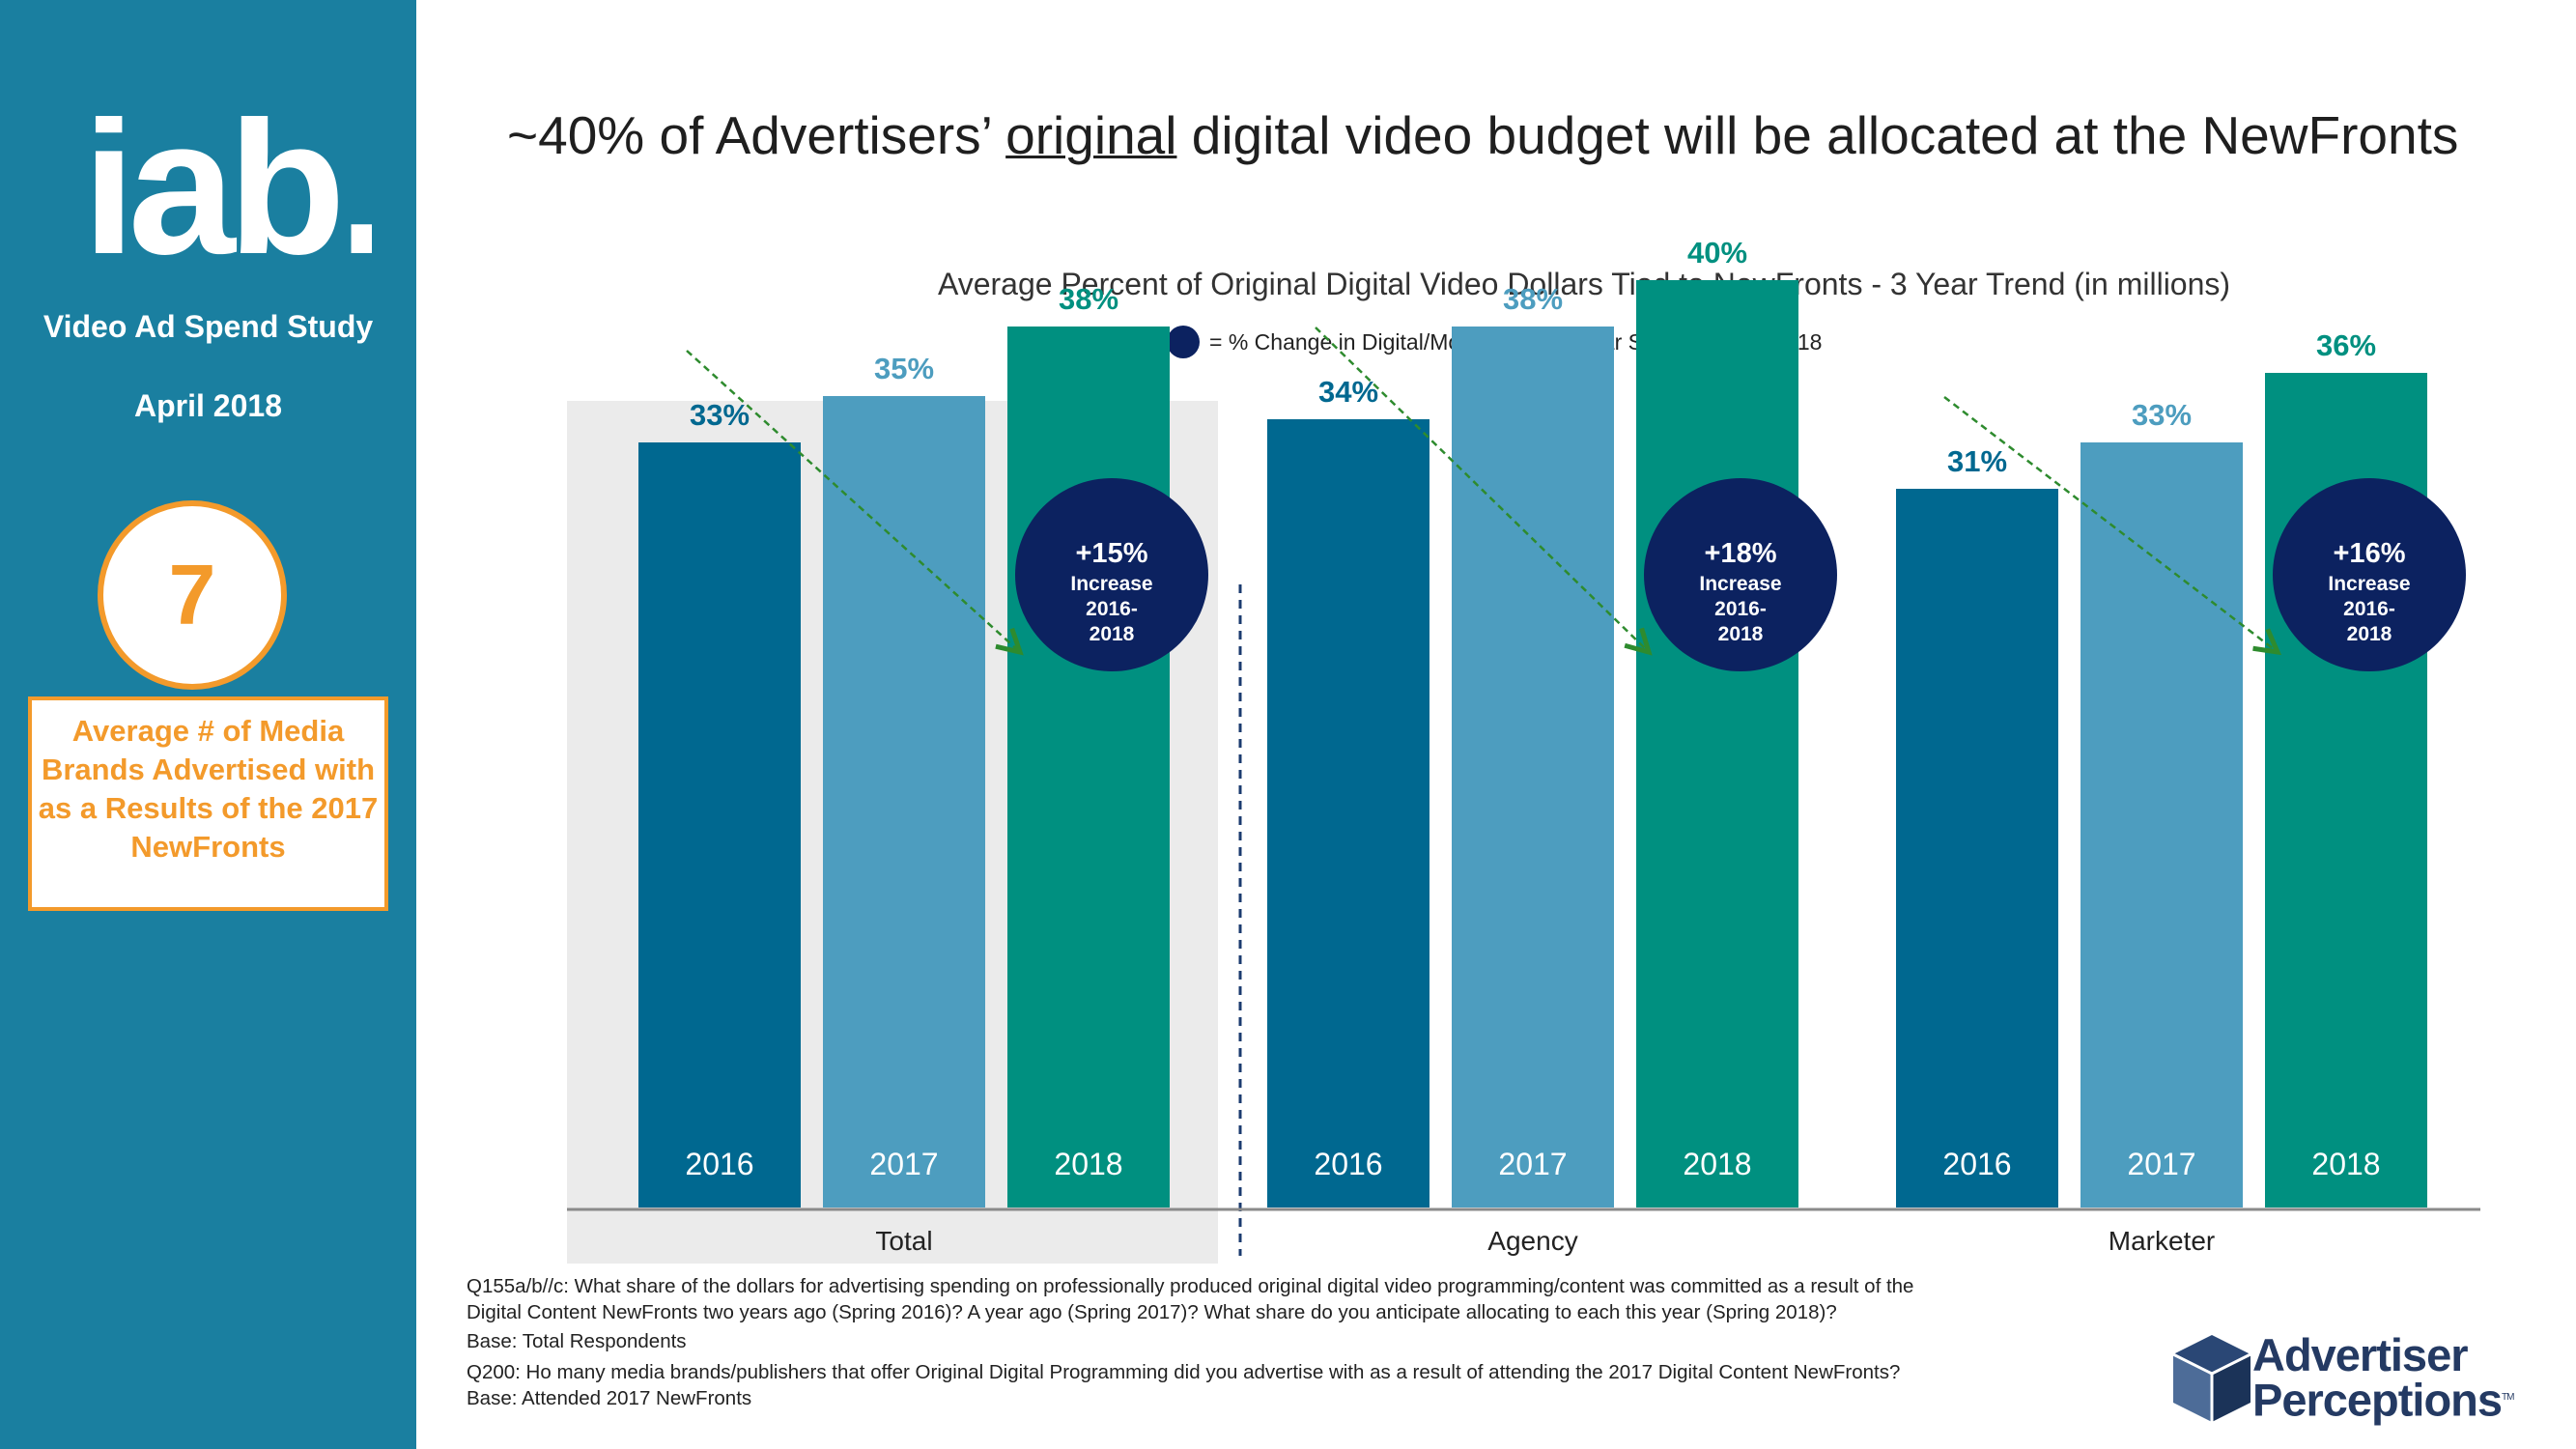  Describe the element at coordinates (208, 405) in the screenshot. I see `study-date: April 2018` at that location.